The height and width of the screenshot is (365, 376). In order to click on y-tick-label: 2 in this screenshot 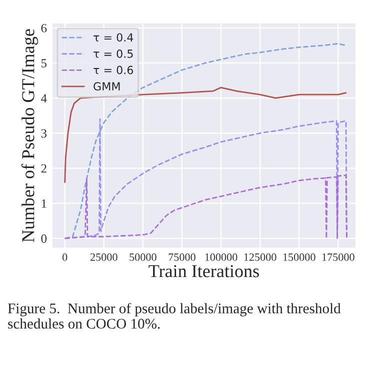, I will do `click(43, 168)`.